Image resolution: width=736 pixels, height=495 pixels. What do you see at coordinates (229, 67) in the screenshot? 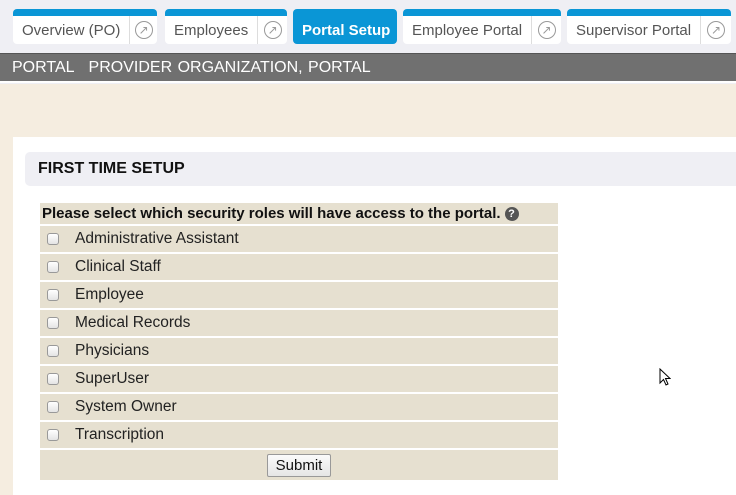
I see `breadcrumb-context: PROVIDER ORGANIZATION, PORTAL` at bounding box center [229, 67].